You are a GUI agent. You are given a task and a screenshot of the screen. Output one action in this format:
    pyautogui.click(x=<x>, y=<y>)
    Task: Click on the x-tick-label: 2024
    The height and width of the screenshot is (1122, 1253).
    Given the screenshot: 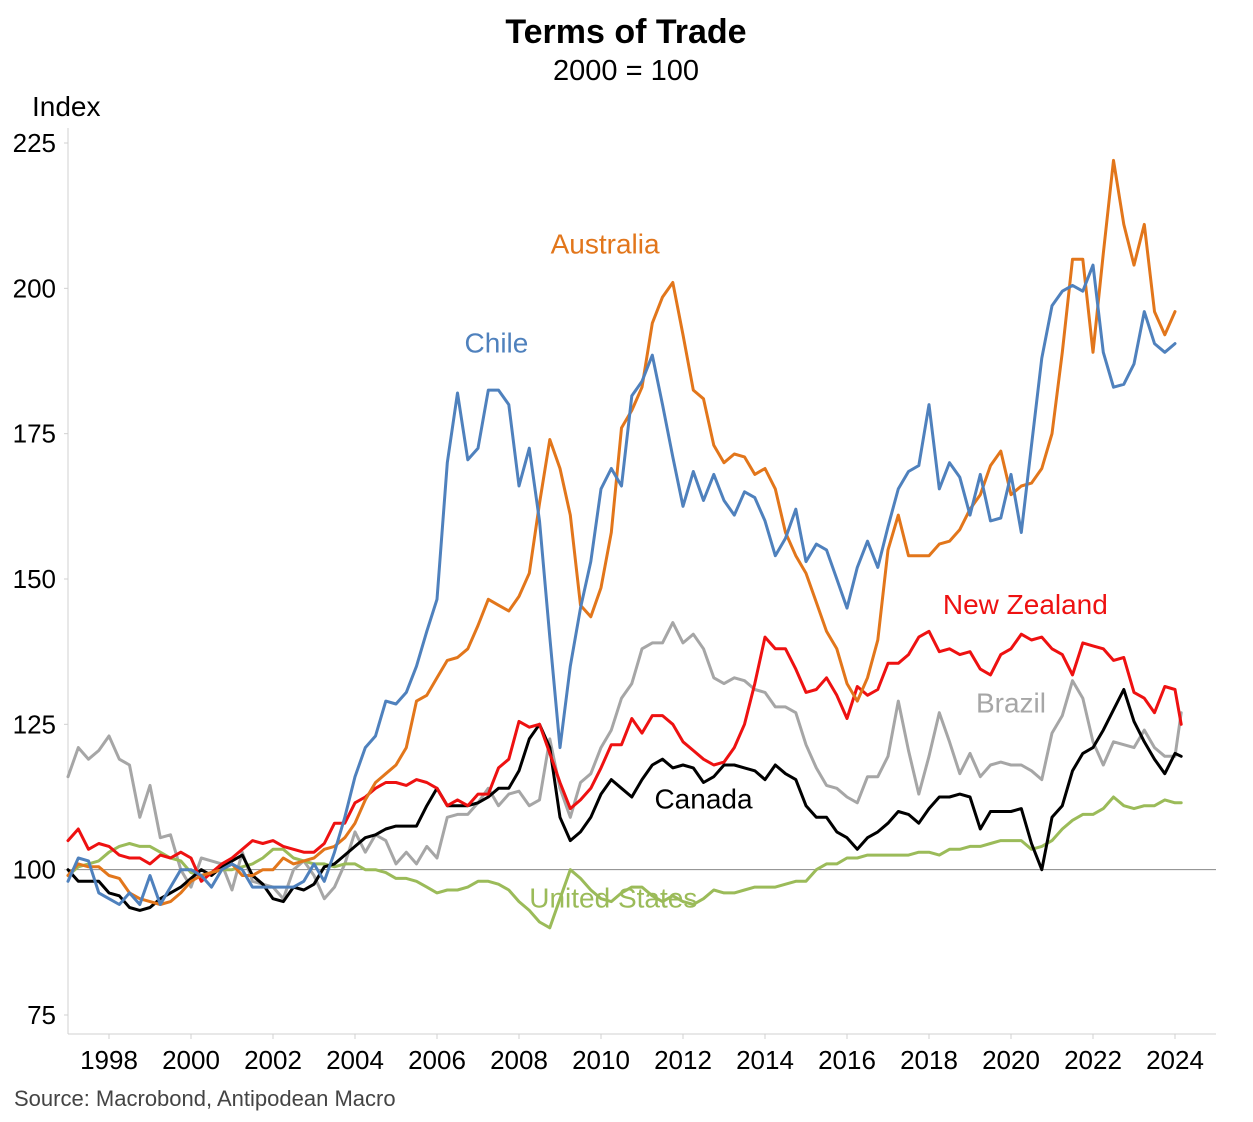 What is the action you would take?
    pyautogui.click(x=1175, y=1060)
    